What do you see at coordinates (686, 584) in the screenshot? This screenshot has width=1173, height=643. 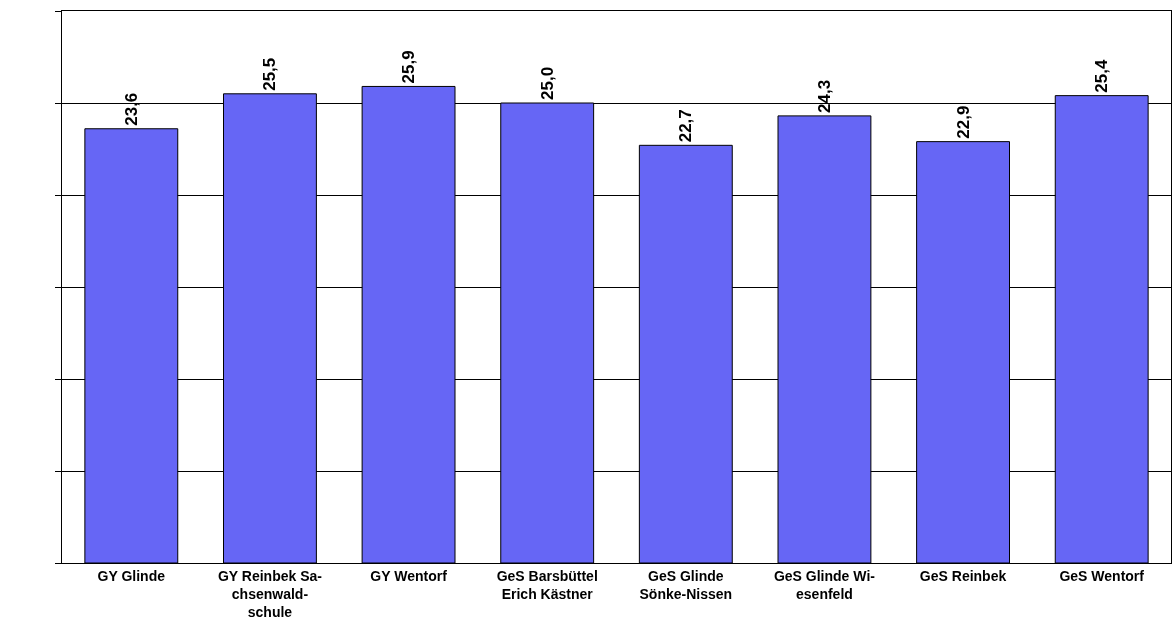 I see `x-tick-label: GeS Glinde Sönke-Nissen` at bounding box center [686, 584].